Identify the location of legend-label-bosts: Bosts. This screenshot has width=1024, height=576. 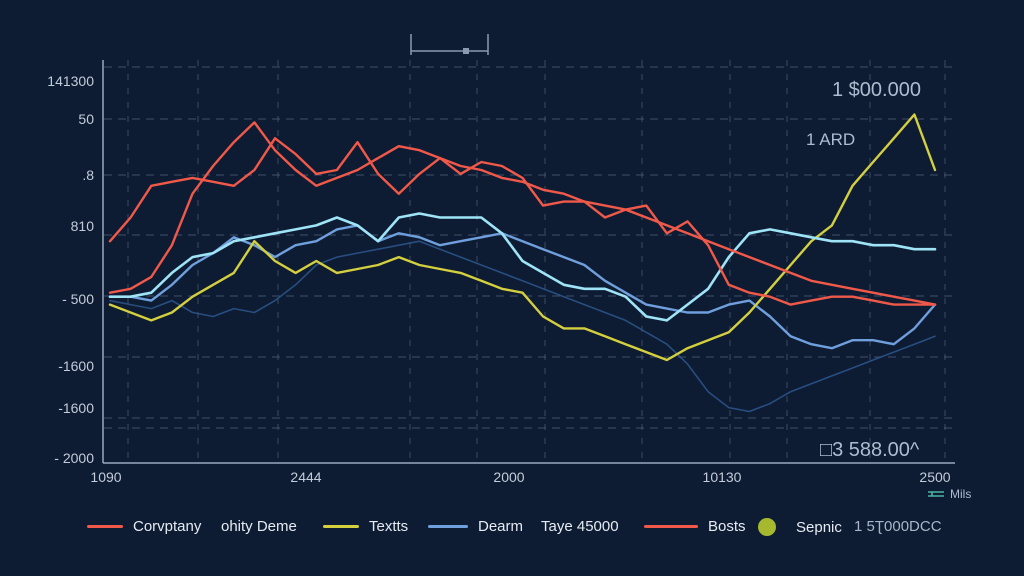
(727, 526).